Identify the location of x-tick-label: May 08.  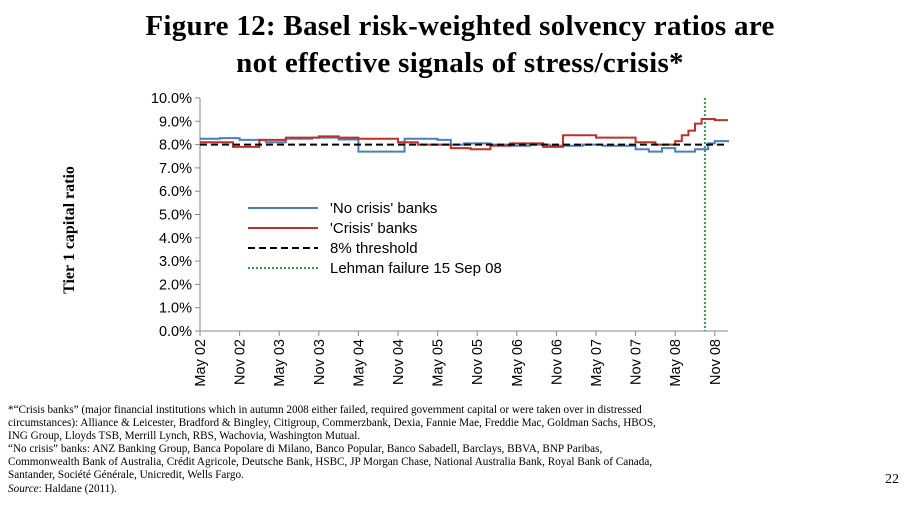
(676, 363).